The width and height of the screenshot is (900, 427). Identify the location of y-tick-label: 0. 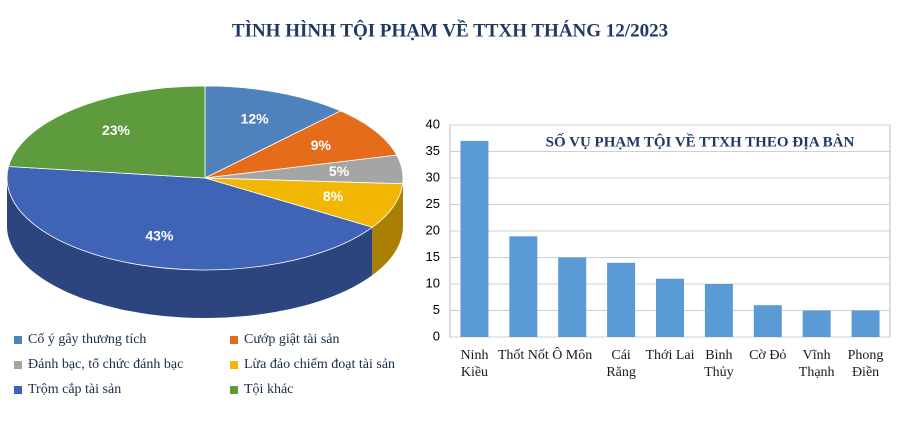
(436, 335).